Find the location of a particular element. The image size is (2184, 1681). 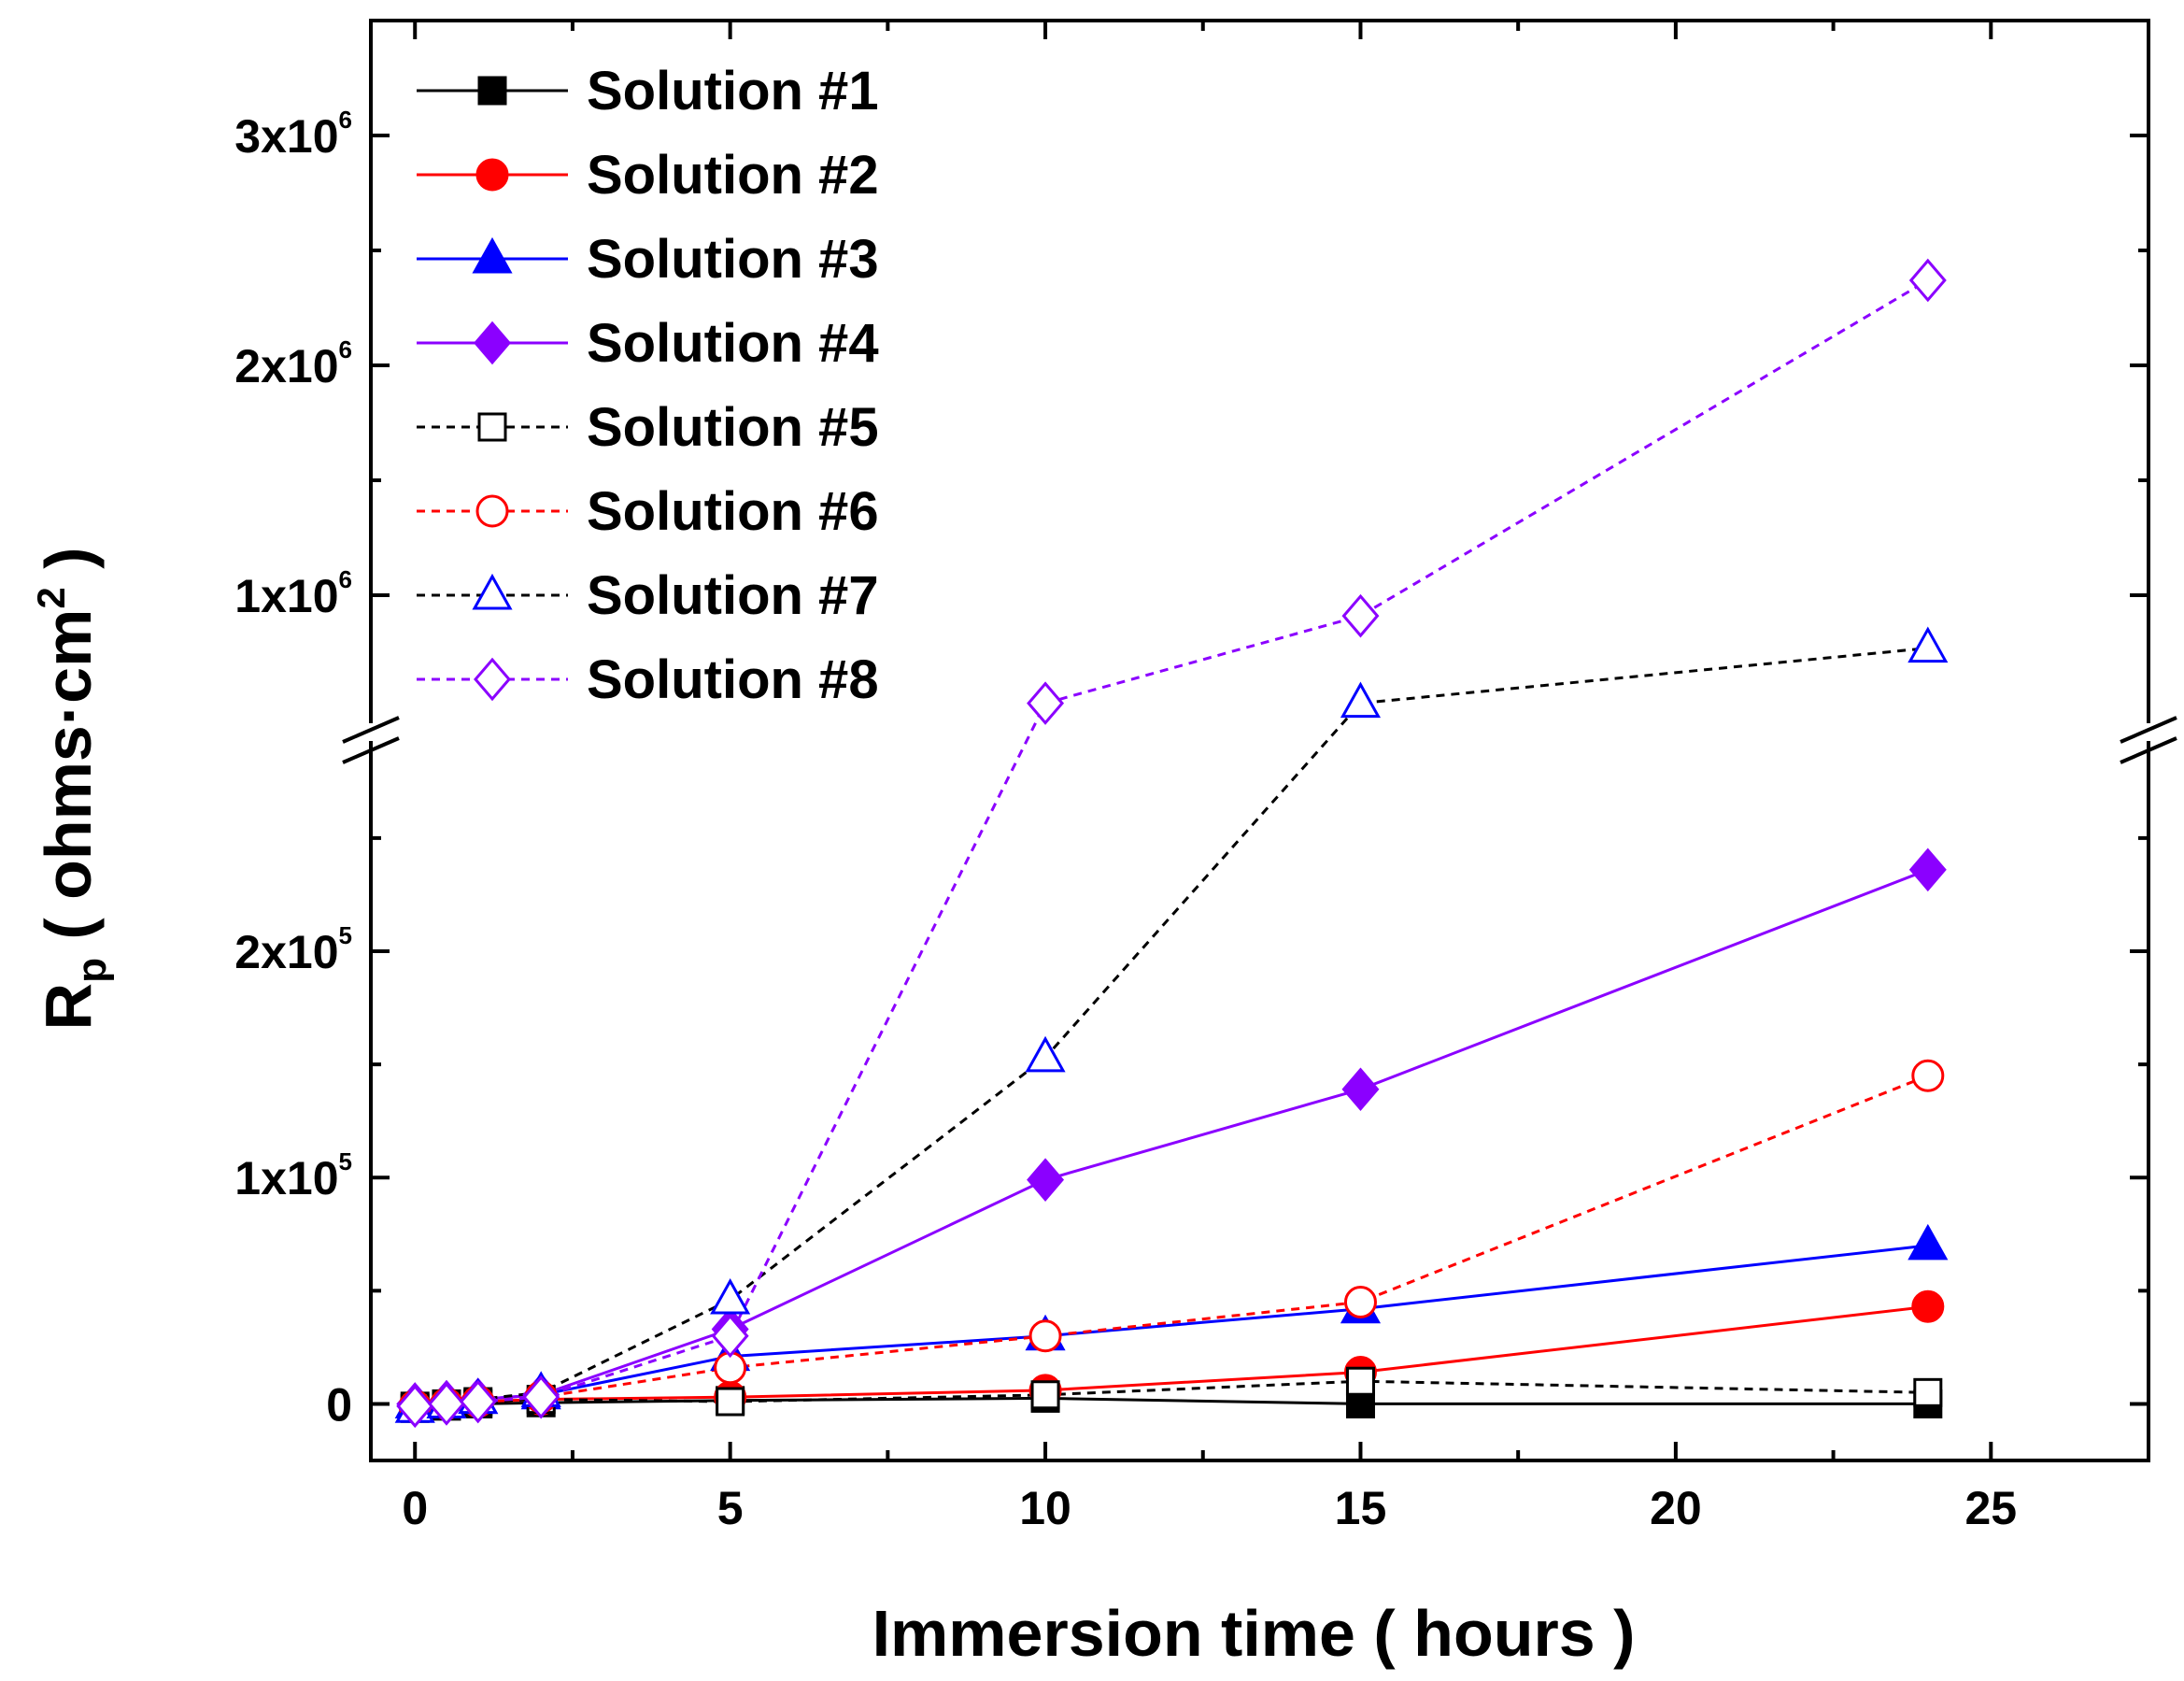

svg-text: Rp ( ohms·cm2 ) is located at coordinates (72, 789).